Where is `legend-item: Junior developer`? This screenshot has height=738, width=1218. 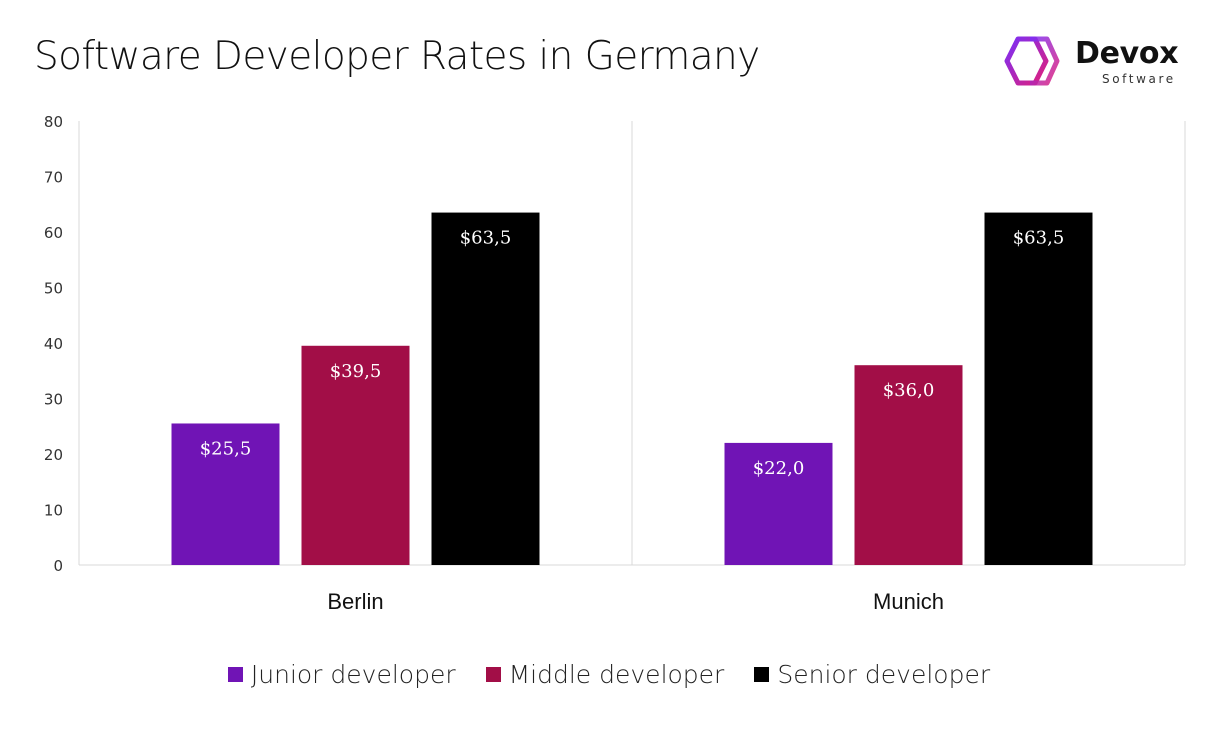 legend-item: Junior developer is located at coordinates (341, 674).